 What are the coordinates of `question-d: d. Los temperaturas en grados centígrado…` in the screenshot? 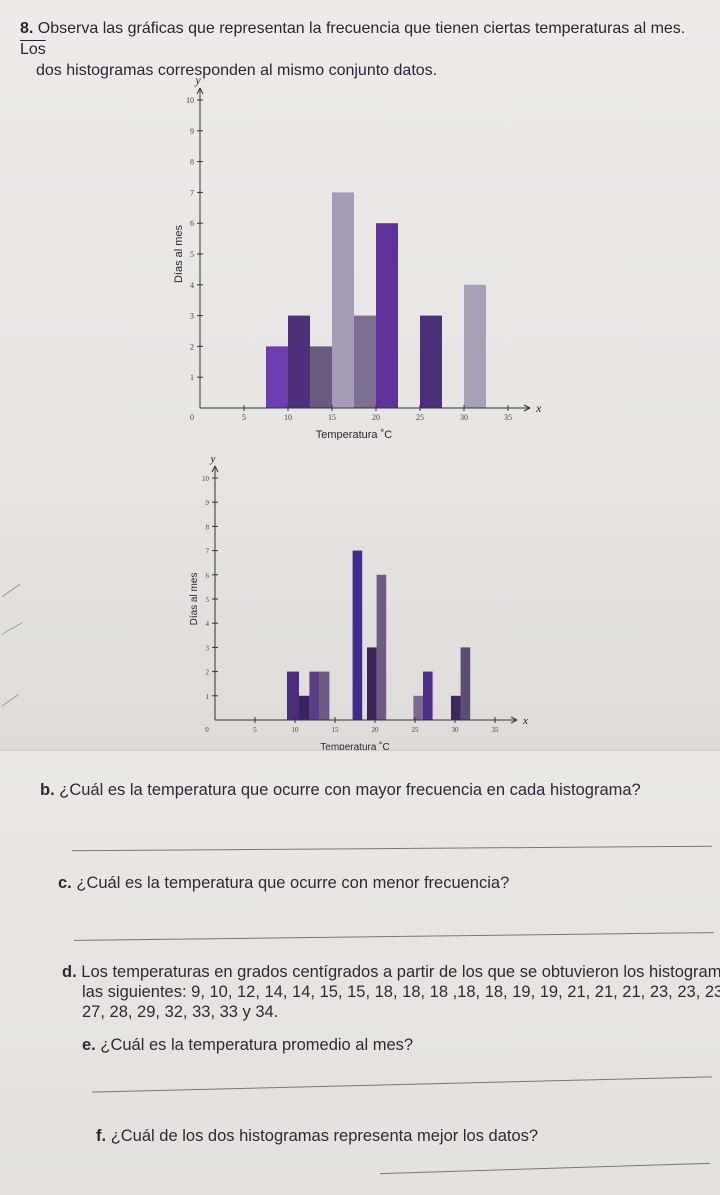 It's located at (391, 992).